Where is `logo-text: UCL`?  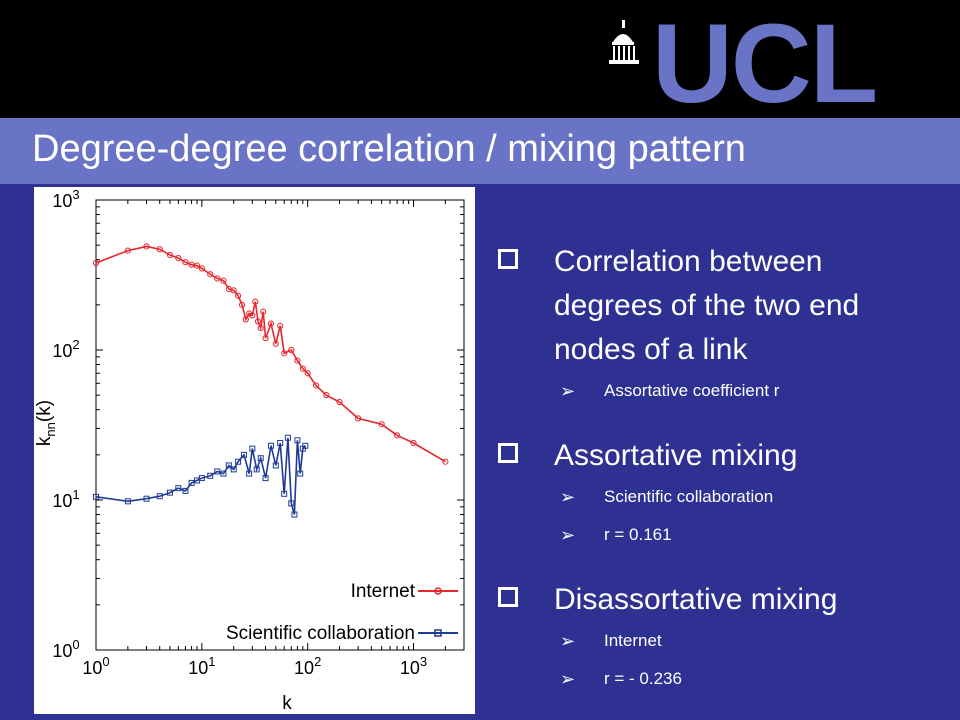 logo-text: UCL is located at coordinates (765, 63).